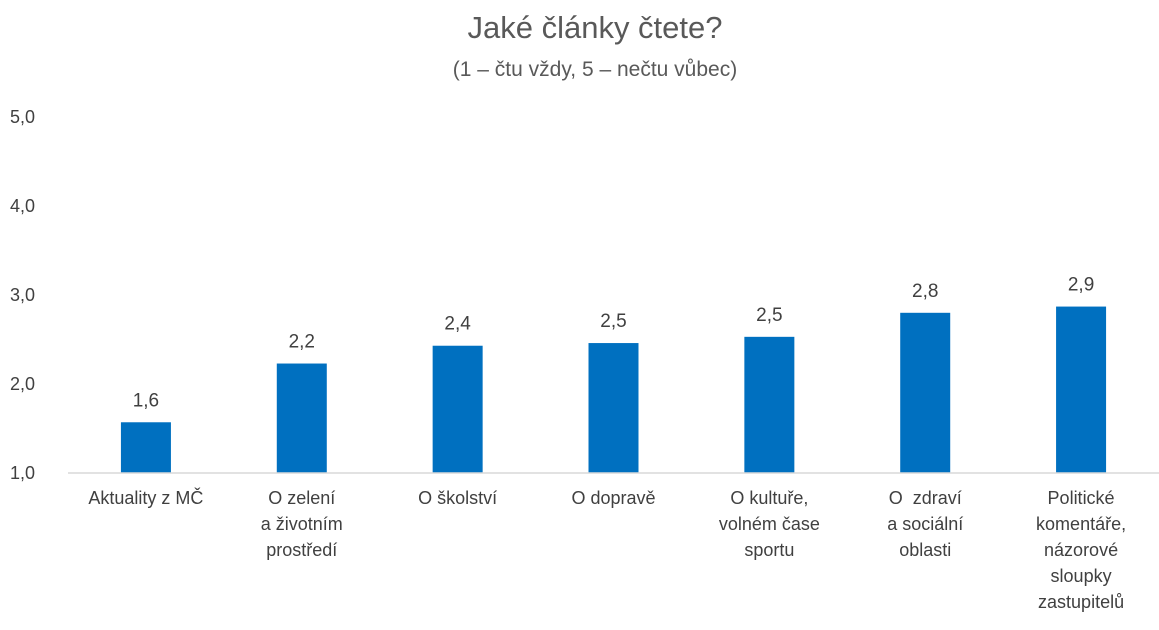 Image resolution: width=1159 pixels, height=630 pixels. Describe the element at coordinates (302, 342) in the screenshot. I see `data-label: 2,2` at that location.